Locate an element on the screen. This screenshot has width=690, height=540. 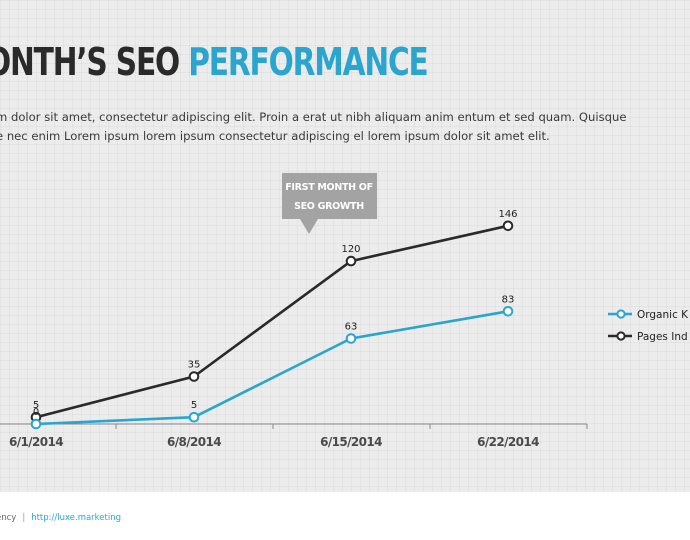
slide-title: ONTH’S SEO PERFORMANCE is located at coordinates (214, 62).